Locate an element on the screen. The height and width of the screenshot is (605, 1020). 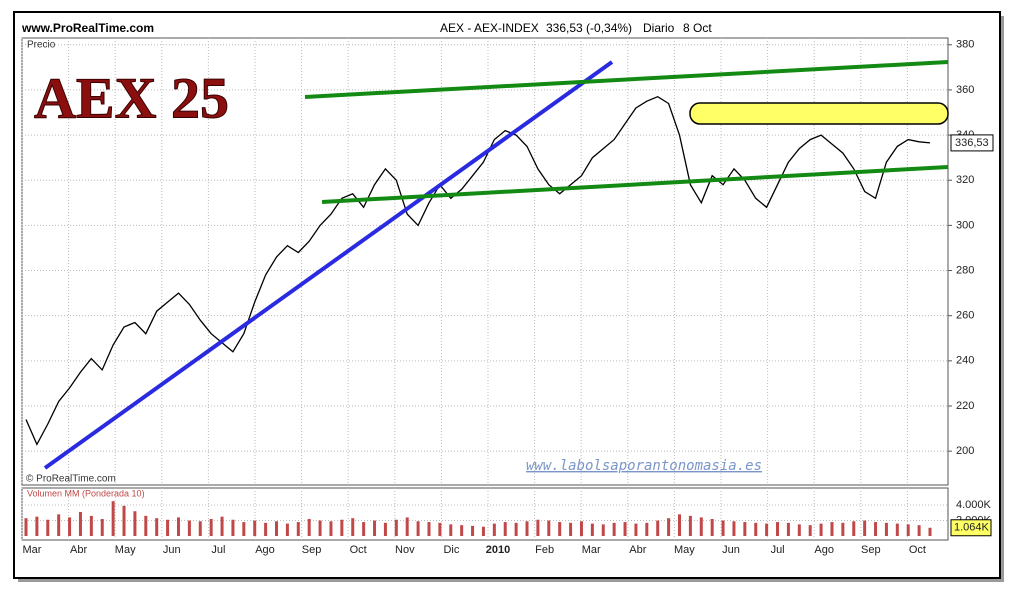
x-tick-label: Mar is located at coordinates (32, 550).